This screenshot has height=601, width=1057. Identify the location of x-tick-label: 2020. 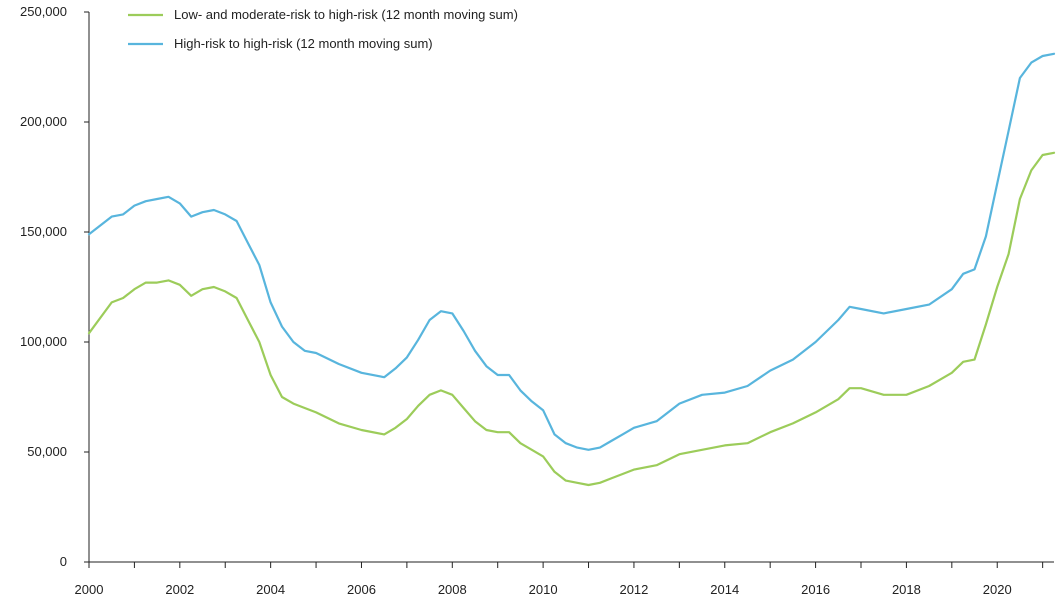
(997, 589).